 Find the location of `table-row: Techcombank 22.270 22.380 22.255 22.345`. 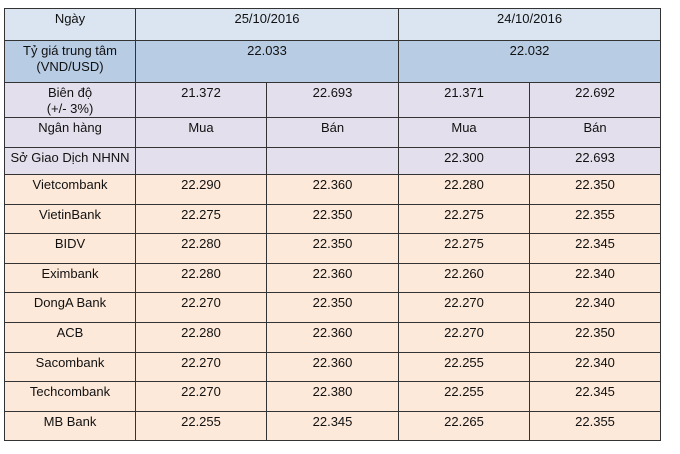

table-row: Techcombank 22.270 22.380 22.255 22.345 is located at coordinates (333, 396).